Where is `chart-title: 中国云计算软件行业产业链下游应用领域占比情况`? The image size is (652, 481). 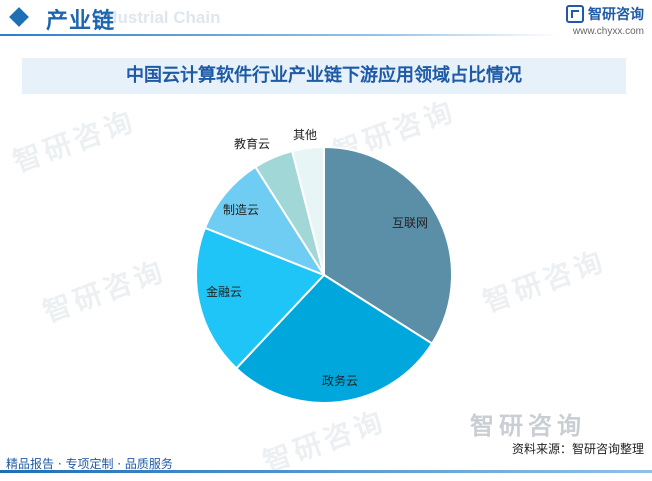 chart-title: 中国云计算软件行业产业链下游应用领域占比情况 is located at coordinates (324, 75).